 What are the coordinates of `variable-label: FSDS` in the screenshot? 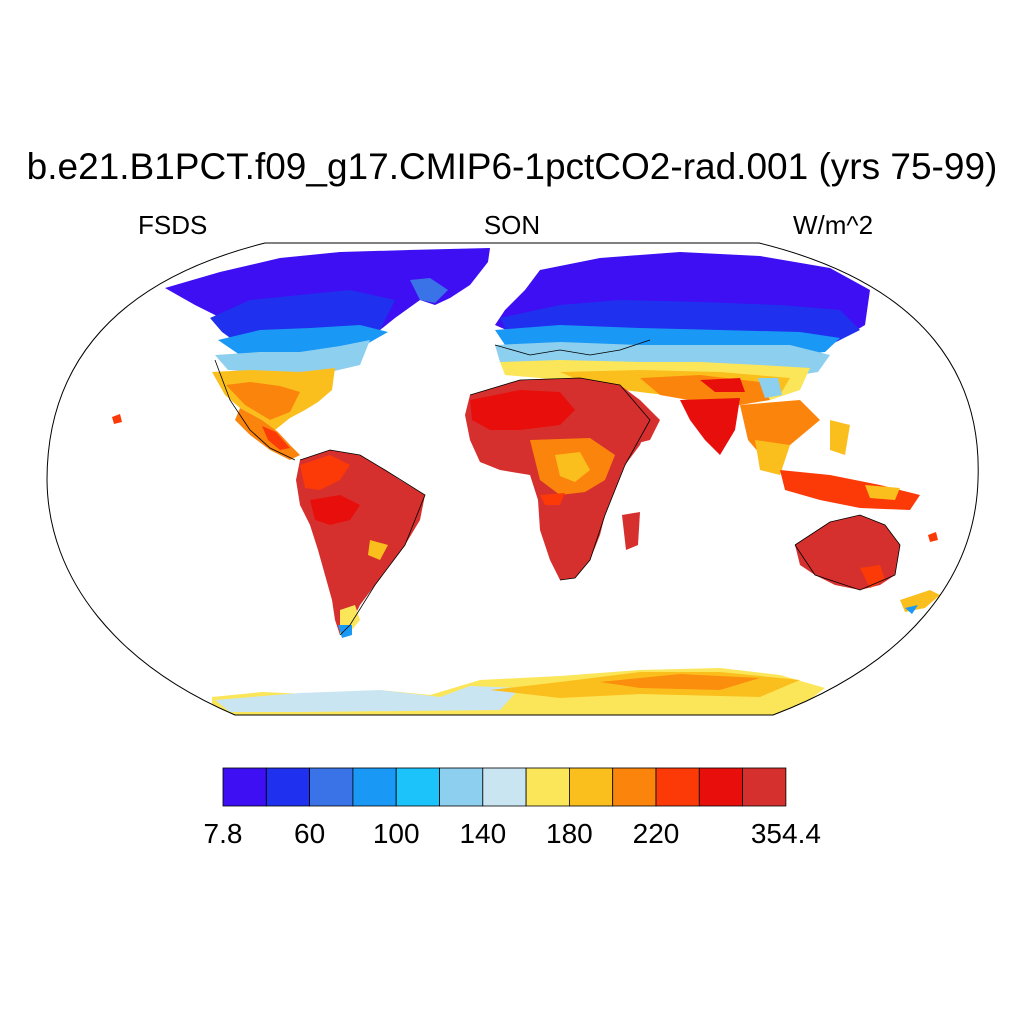 It's located at (173, 225).